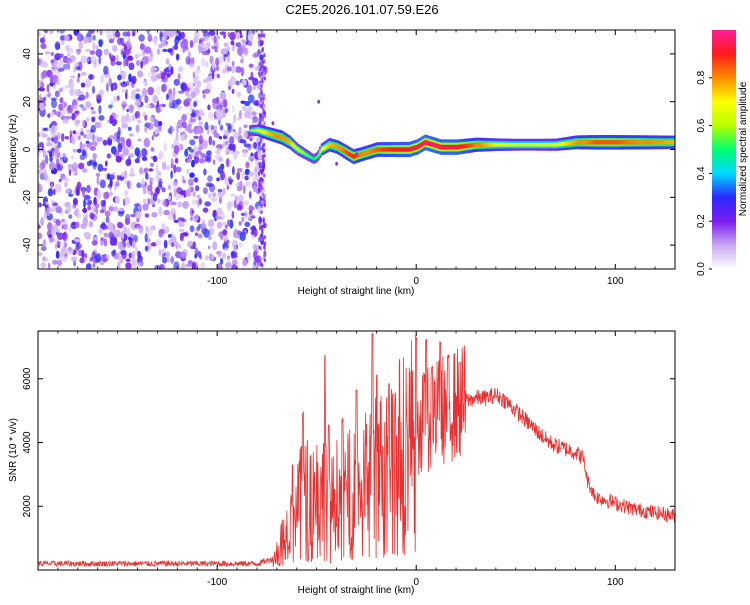 Image resolution: width=750 pixels, height=605 pixels. I want to click on spectrogram-y-tick-label: -20, so click(27, 197).